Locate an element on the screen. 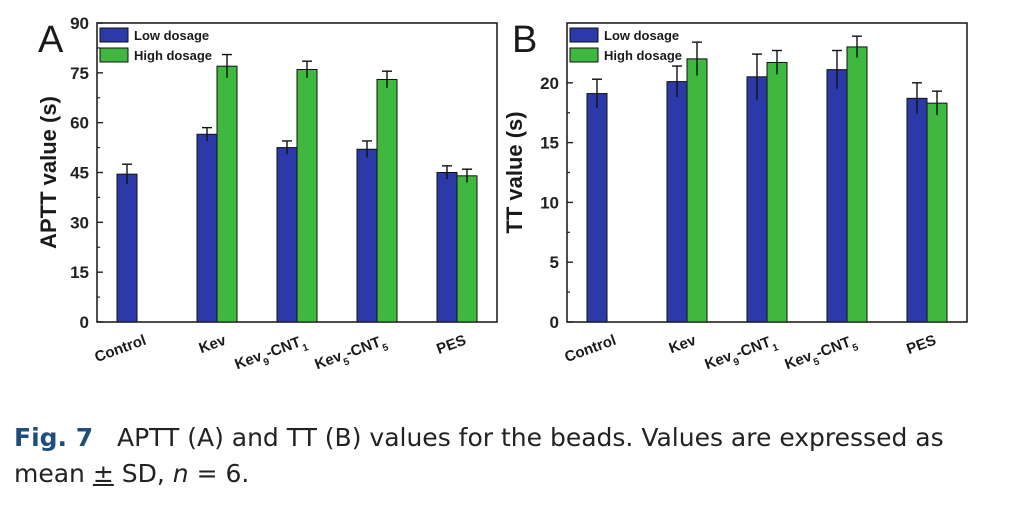 The width and height of the screenshot is (1019, 514). y-tick-label: 45 is located at coordinates (79, 173).